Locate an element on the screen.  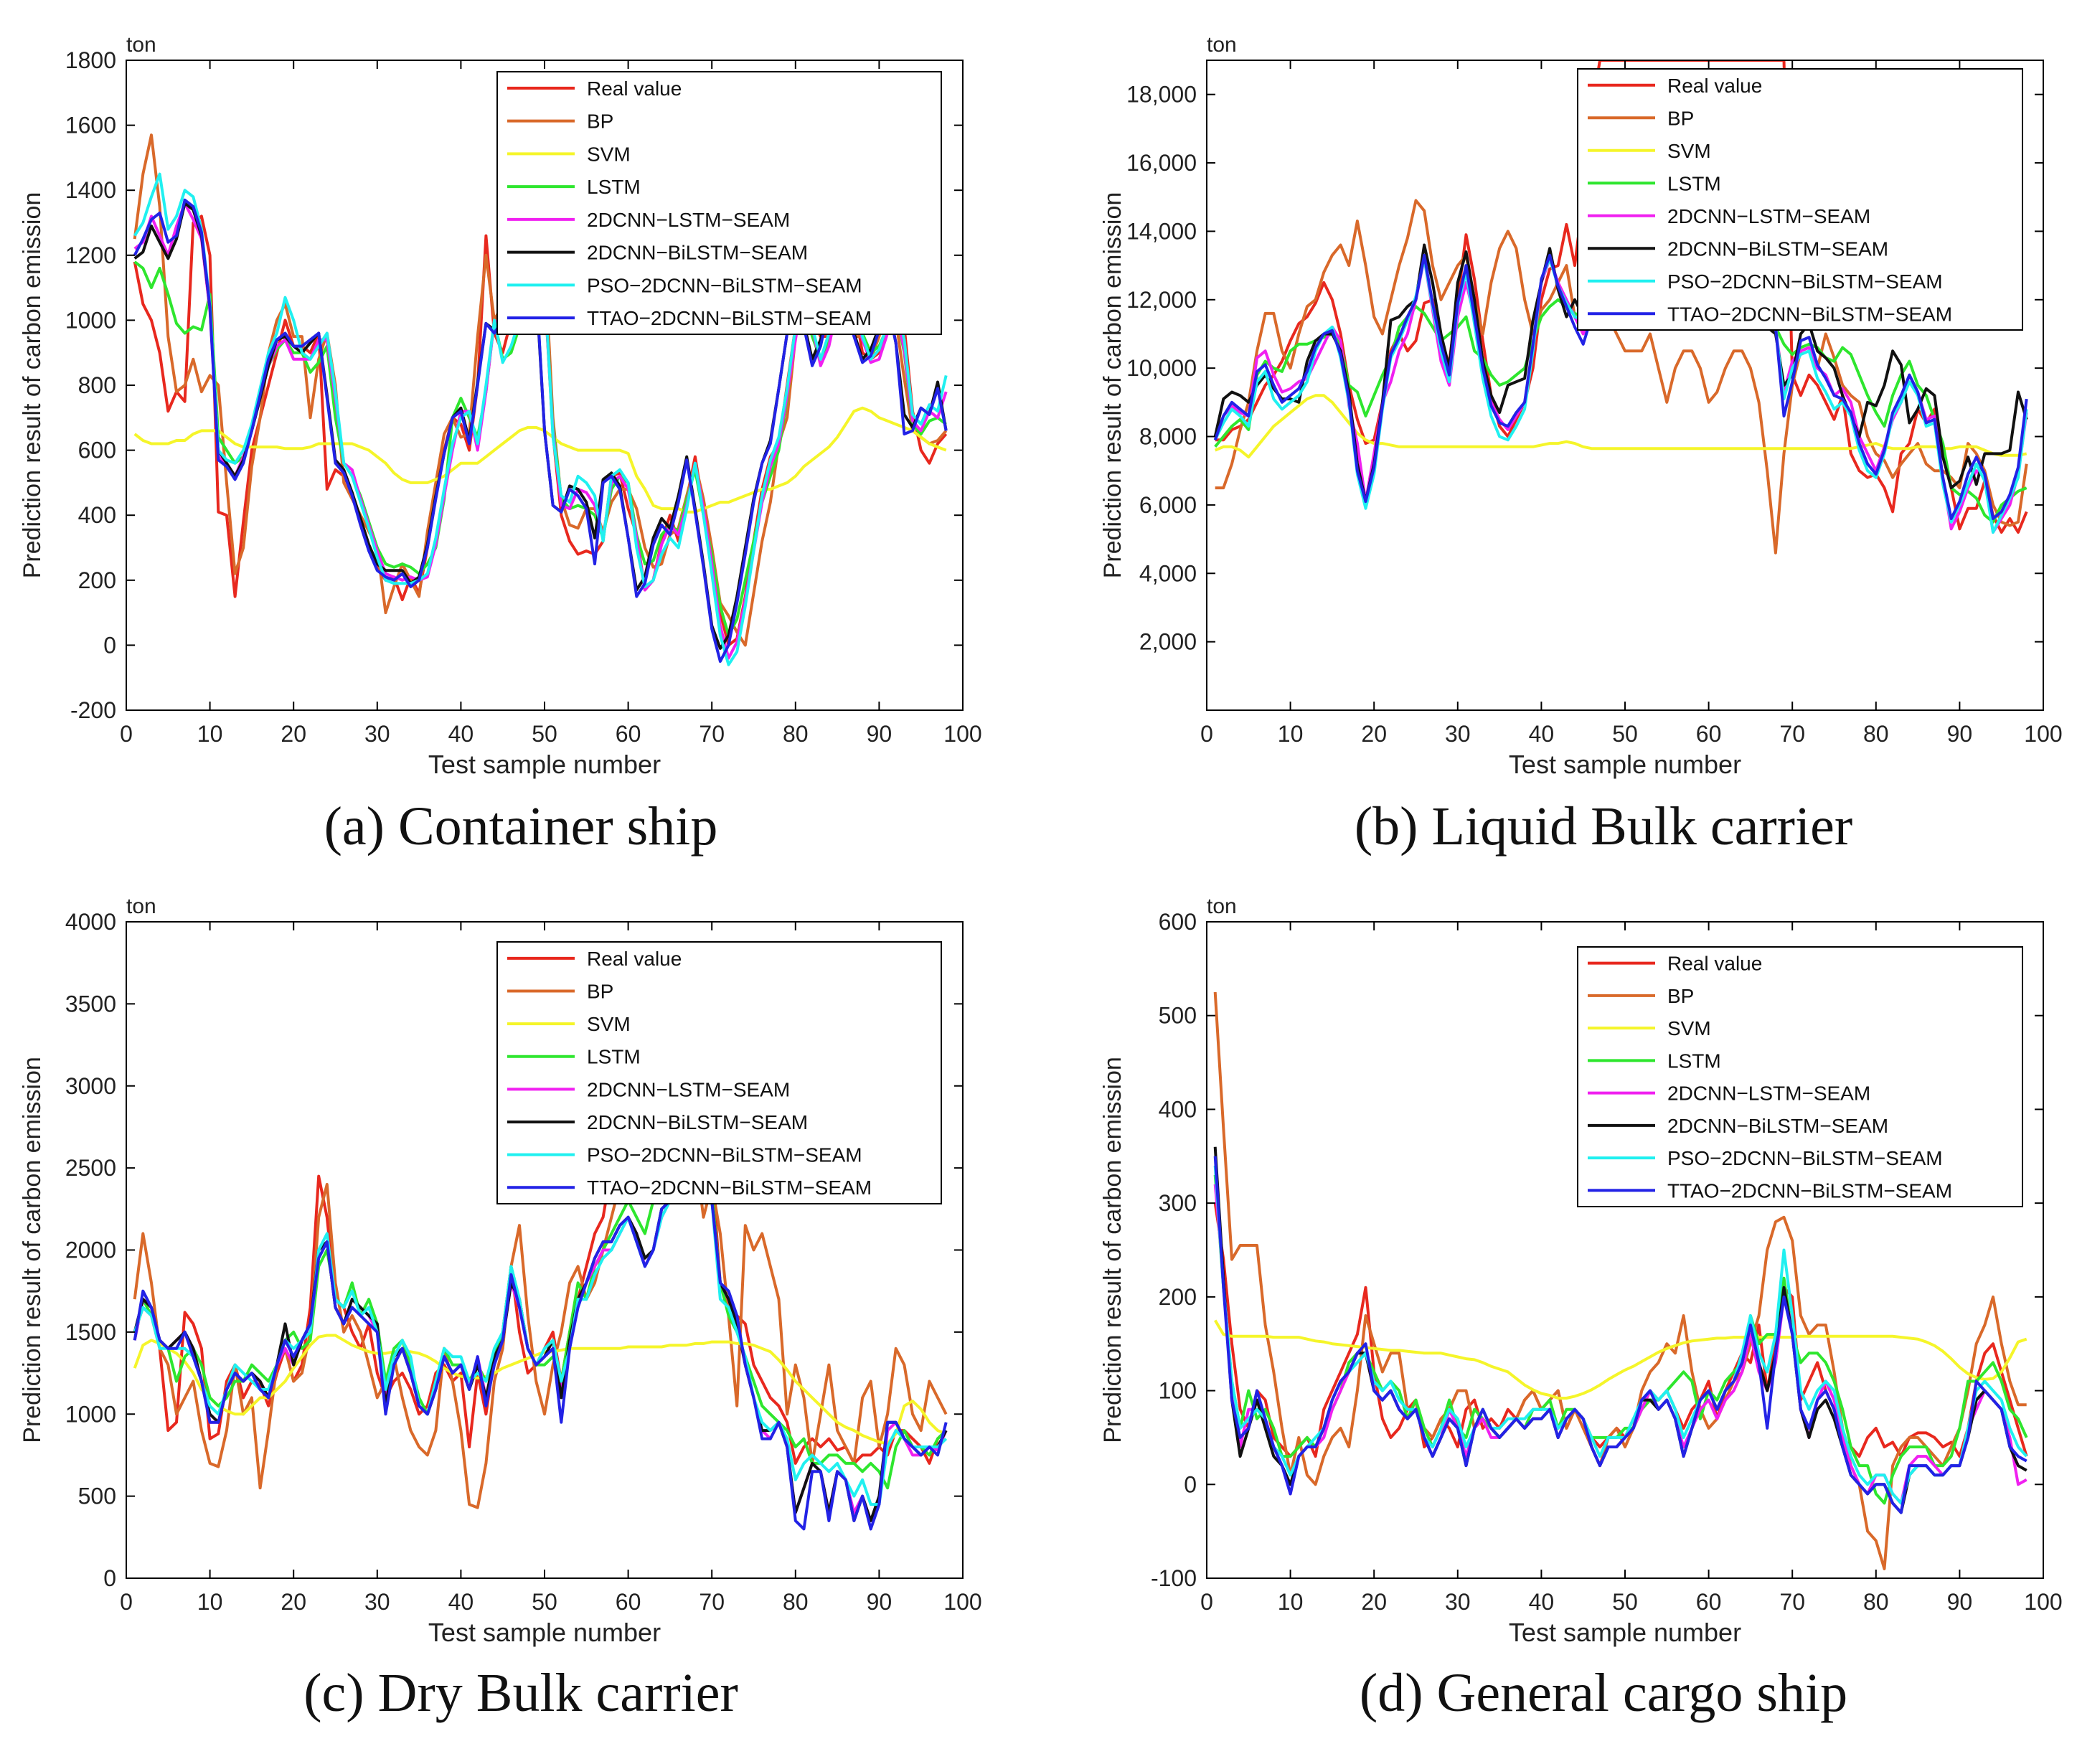
panel-caption: (b) Liquid Bulk carrier is located at coordinates (1603, 826).